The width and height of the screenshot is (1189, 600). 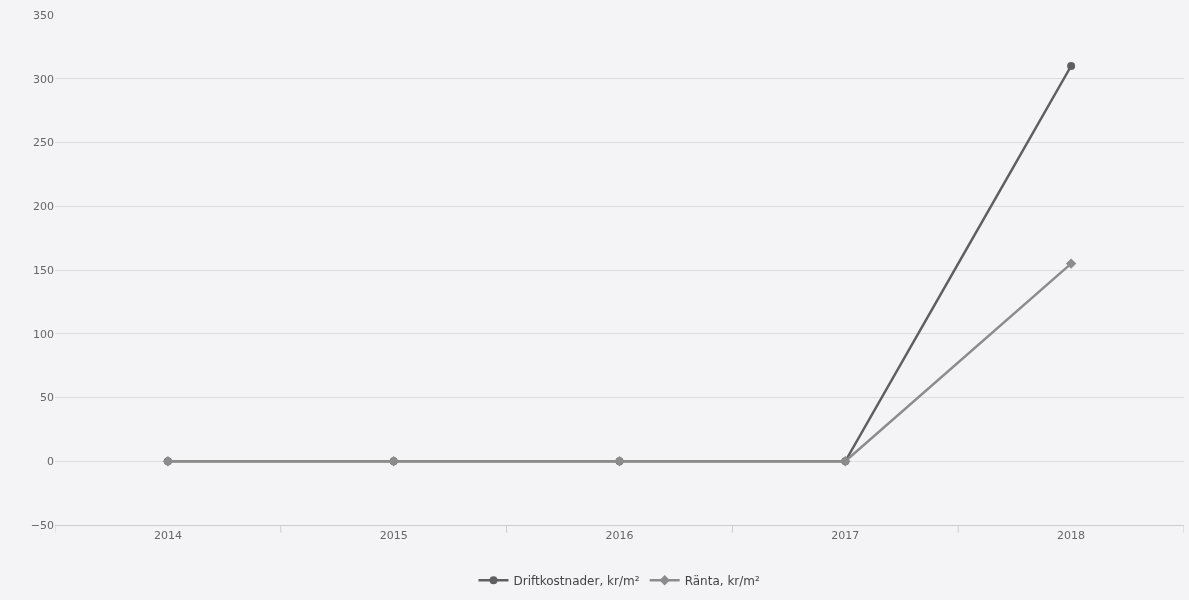 What do you see at coordinates (43, 79) in the screenshot?
I see `y-tick-label: 300` at bounding box center [43, 79].